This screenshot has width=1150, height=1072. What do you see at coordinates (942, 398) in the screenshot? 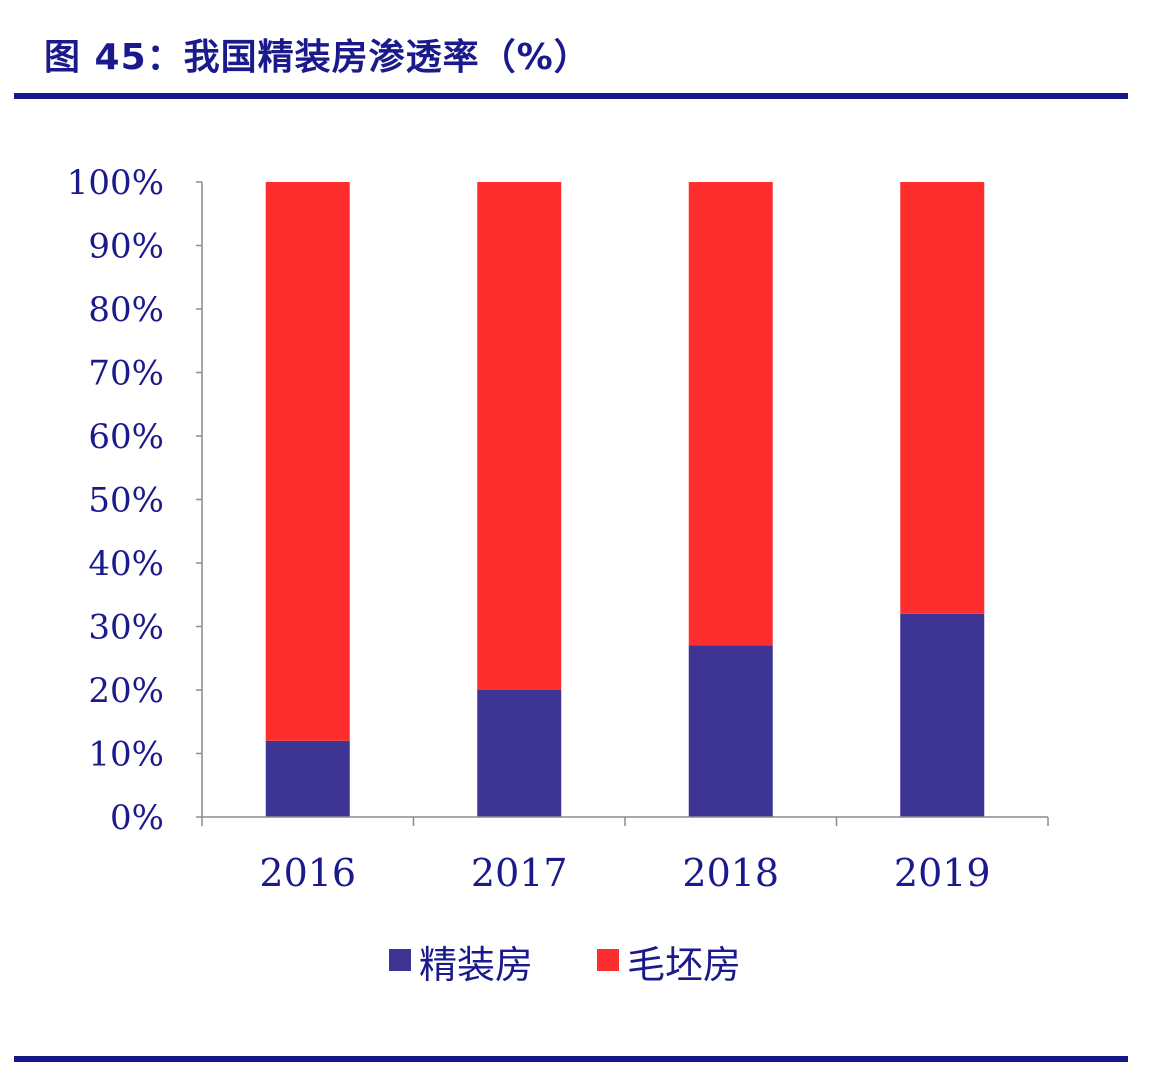
I see `bar-segment-maopi-2019` at bounding box center [942, 398].